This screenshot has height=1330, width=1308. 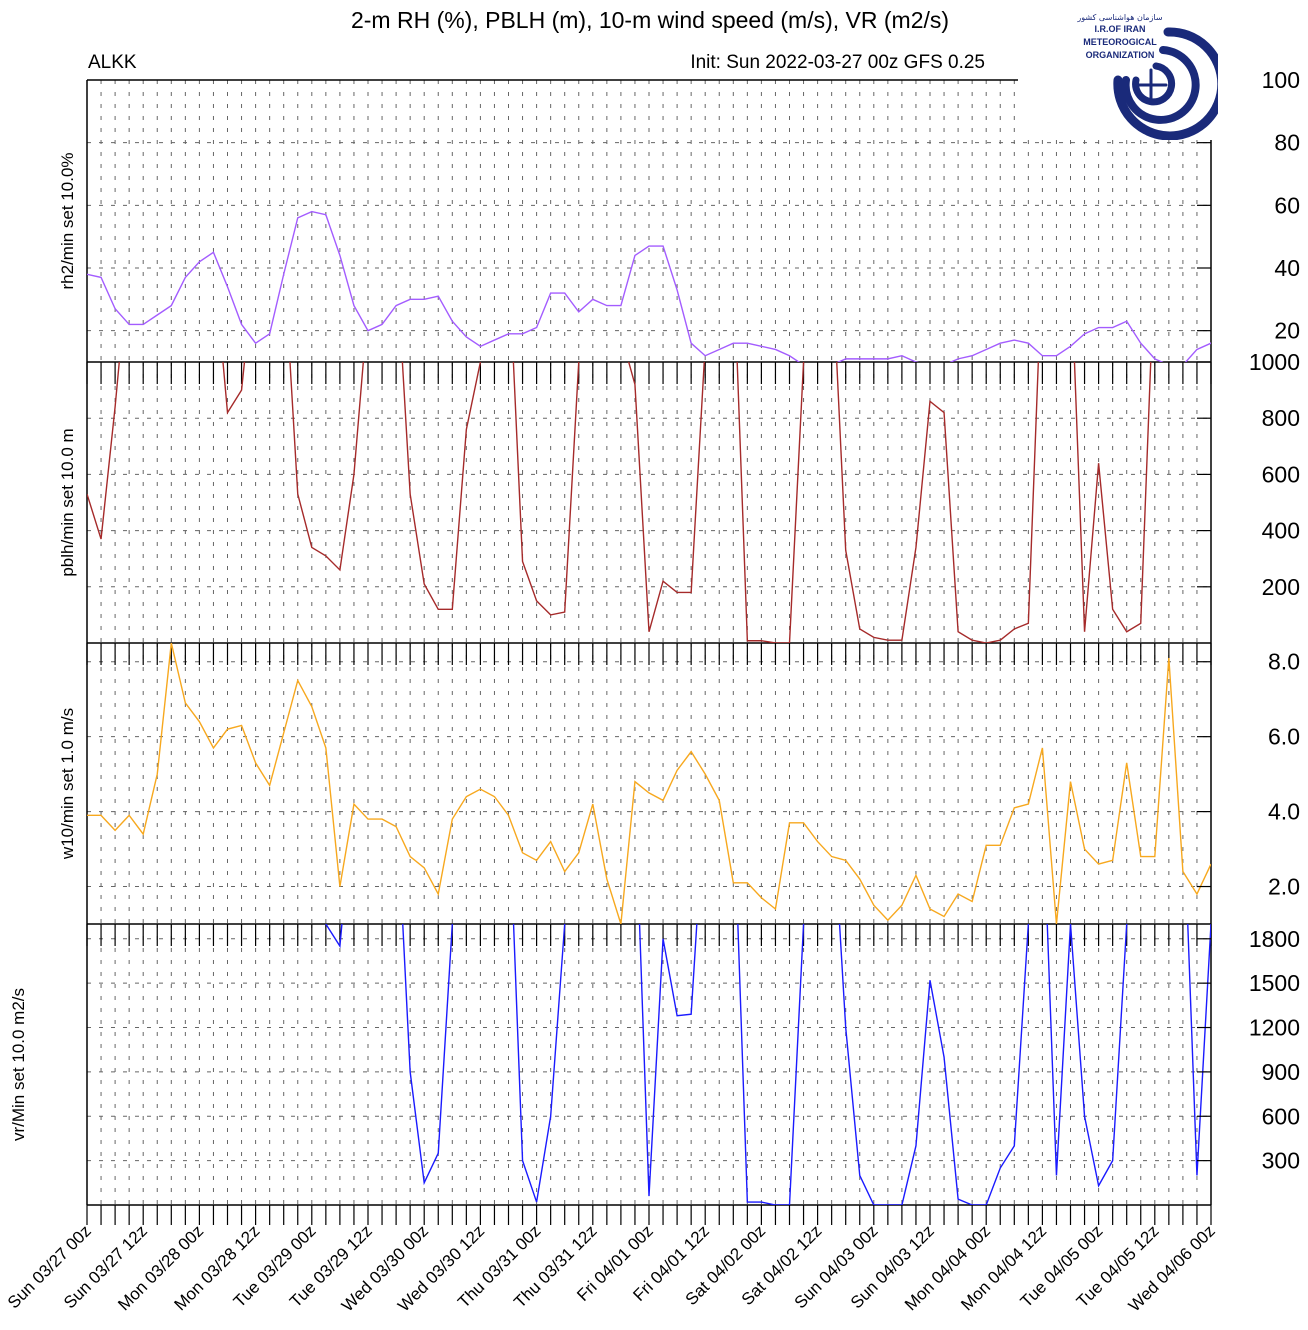 What do you see at coordinates (18, 1064) in the screenshot?
I see `vr-y-axis-label: vr/Min set 10.0 m2/s` at bounding box center [18, 1064].